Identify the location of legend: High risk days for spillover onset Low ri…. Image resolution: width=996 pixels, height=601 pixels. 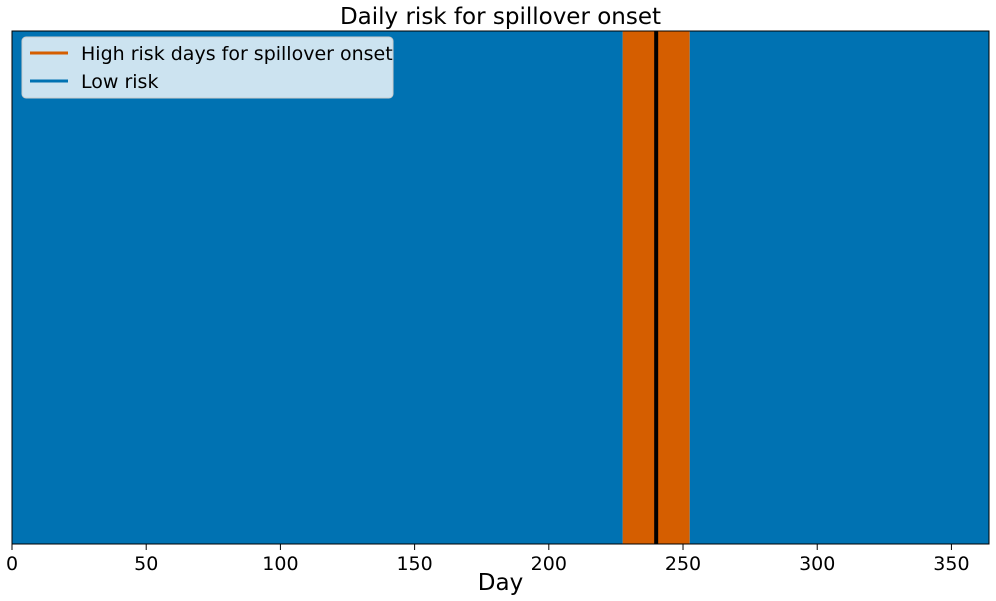
(207, 67).